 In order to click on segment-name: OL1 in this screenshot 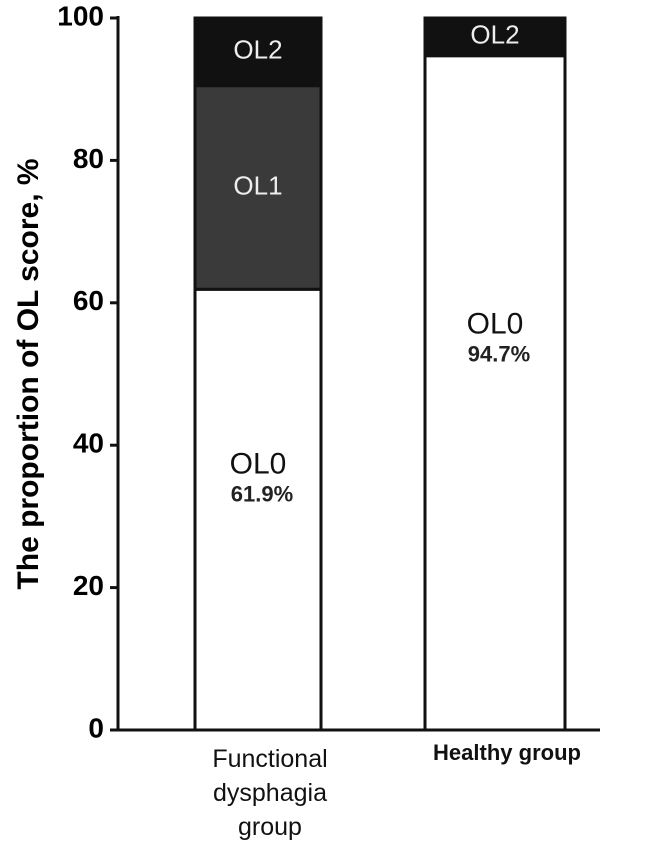, I will do `click(257, 185)`.